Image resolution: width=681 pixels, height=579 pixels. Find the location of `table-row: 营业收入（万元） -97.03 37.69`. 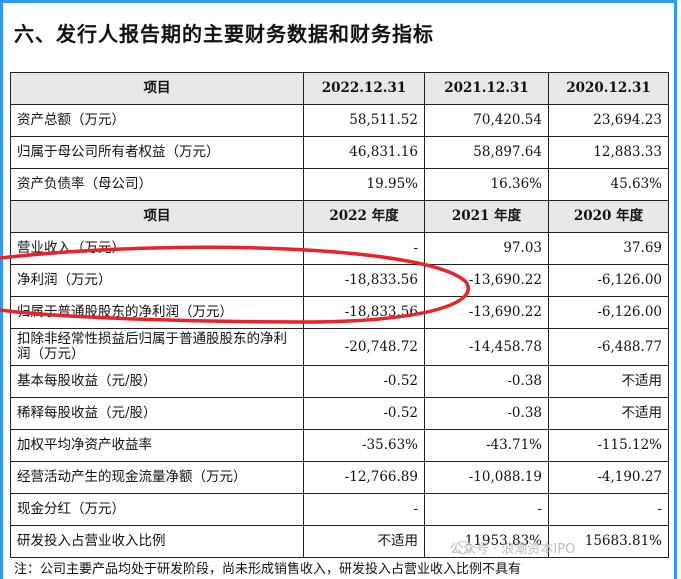

table-row: 营业收入（万元） -97.03 37.69 is located at coordinates (339, 248).